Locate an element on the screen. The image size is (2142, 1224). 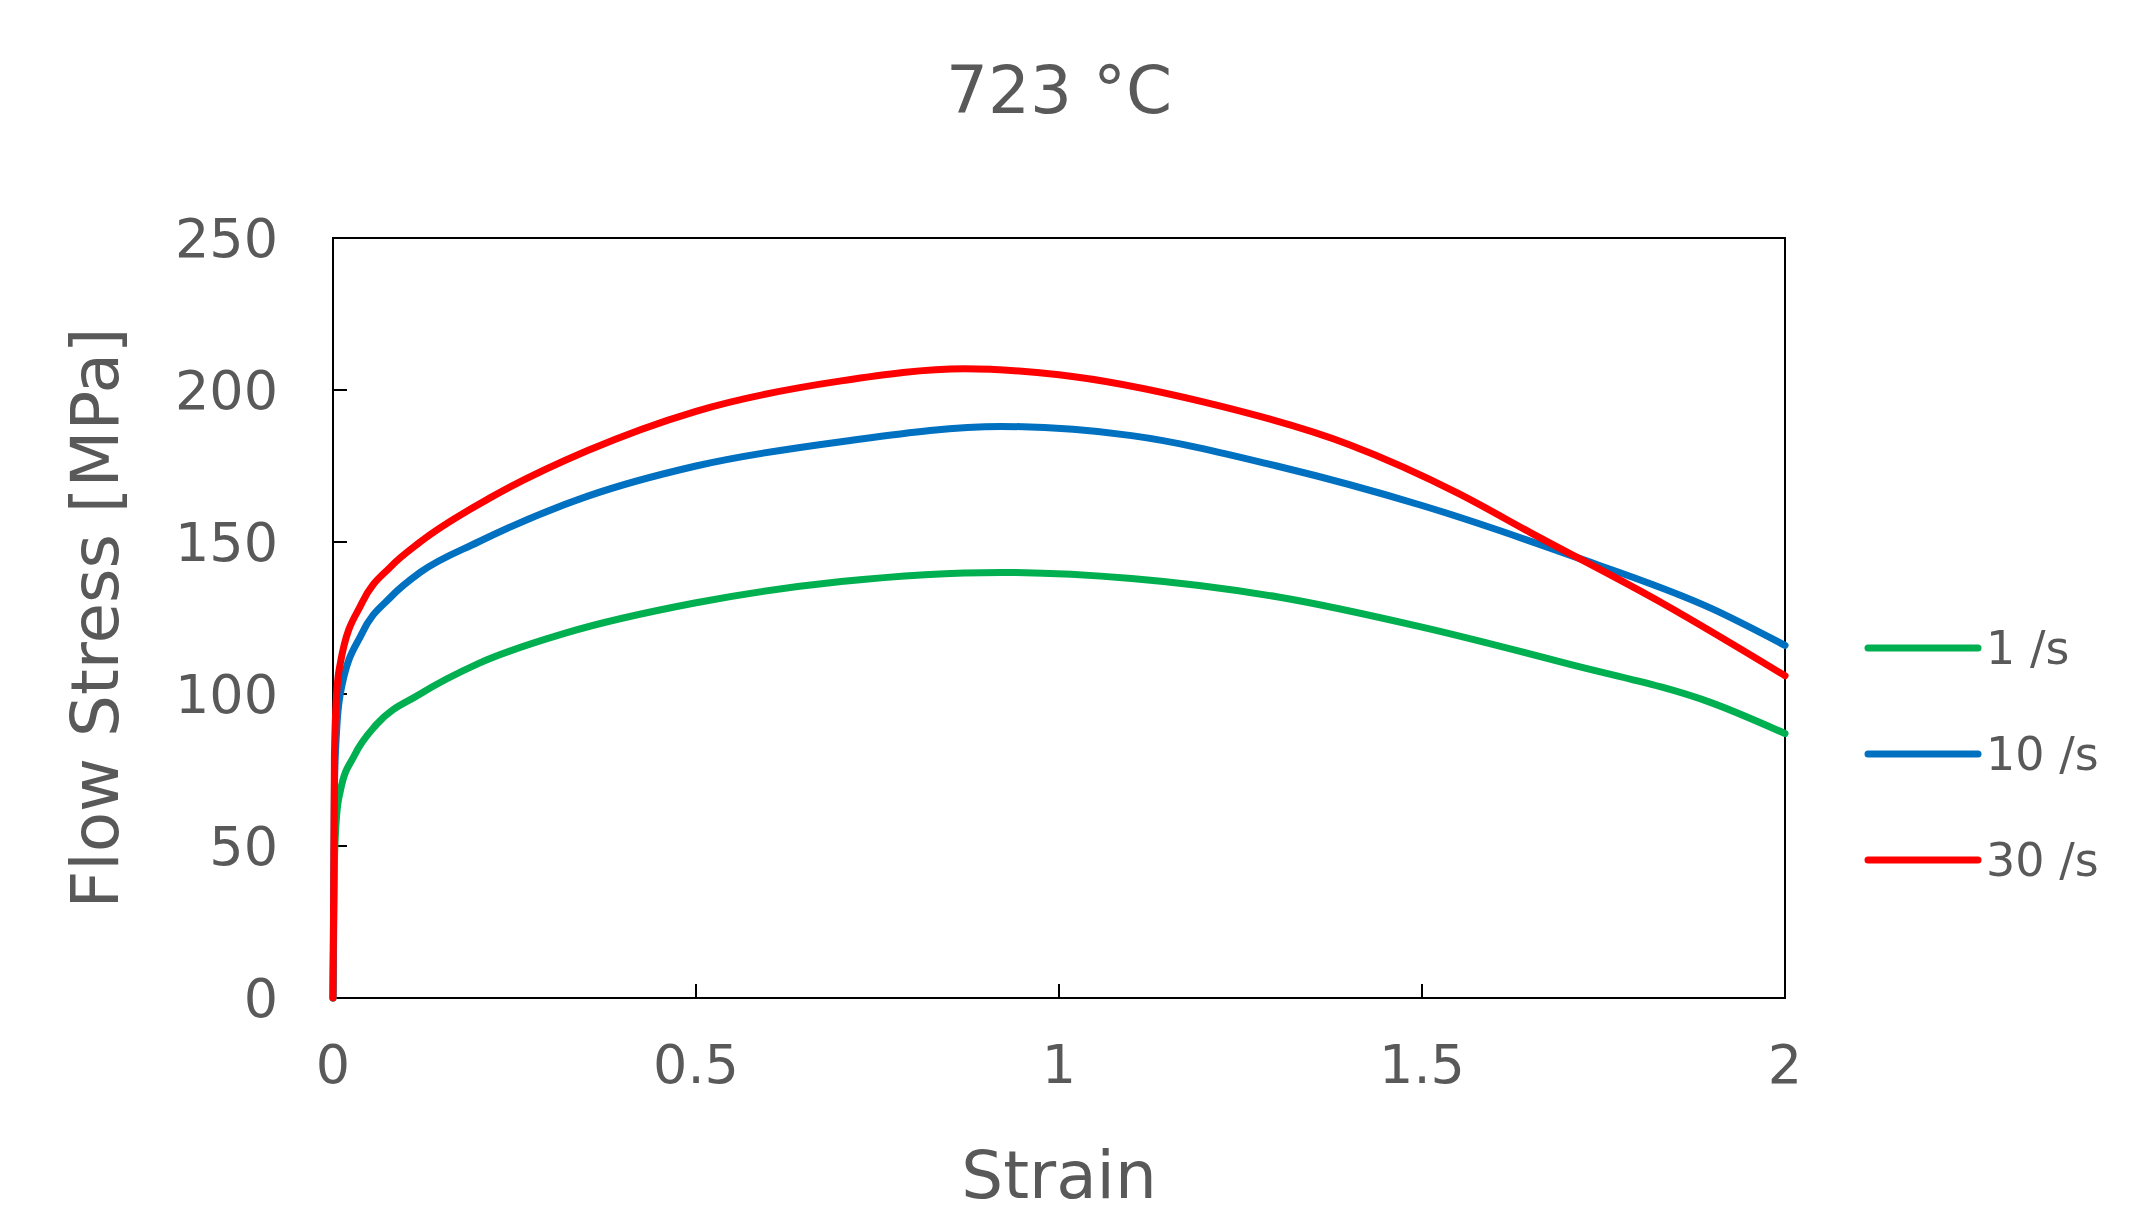
y-tick-label: 50 is located at coordinates (243, 846).